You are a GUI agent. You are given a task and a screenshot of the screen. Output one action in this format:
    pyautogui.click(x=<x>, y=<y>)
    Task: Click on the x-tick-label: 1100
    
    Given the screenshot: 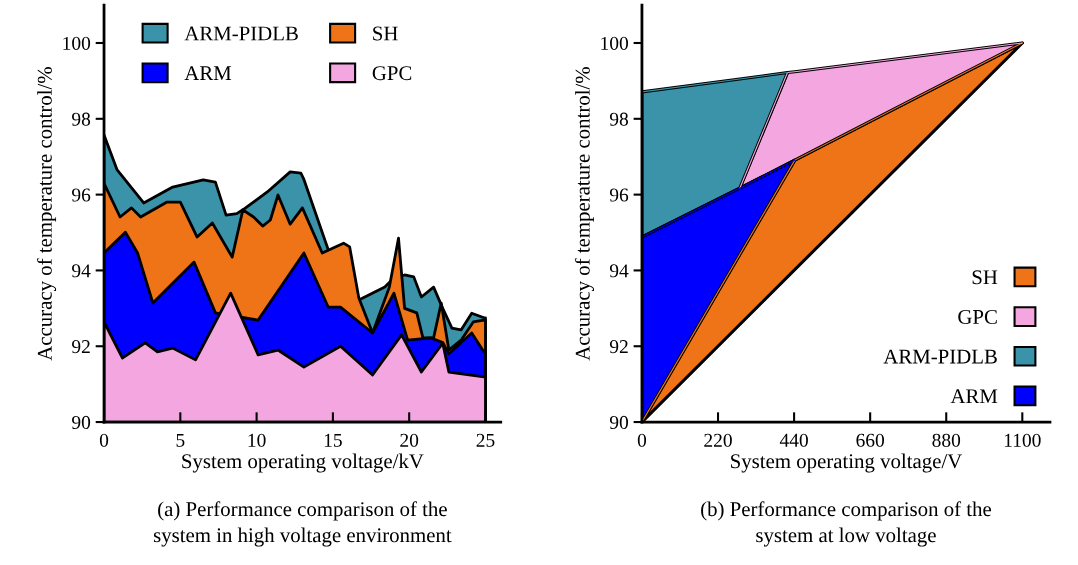 What is the action you would take?
    pyautogui.click(x=1022, y=440)
    